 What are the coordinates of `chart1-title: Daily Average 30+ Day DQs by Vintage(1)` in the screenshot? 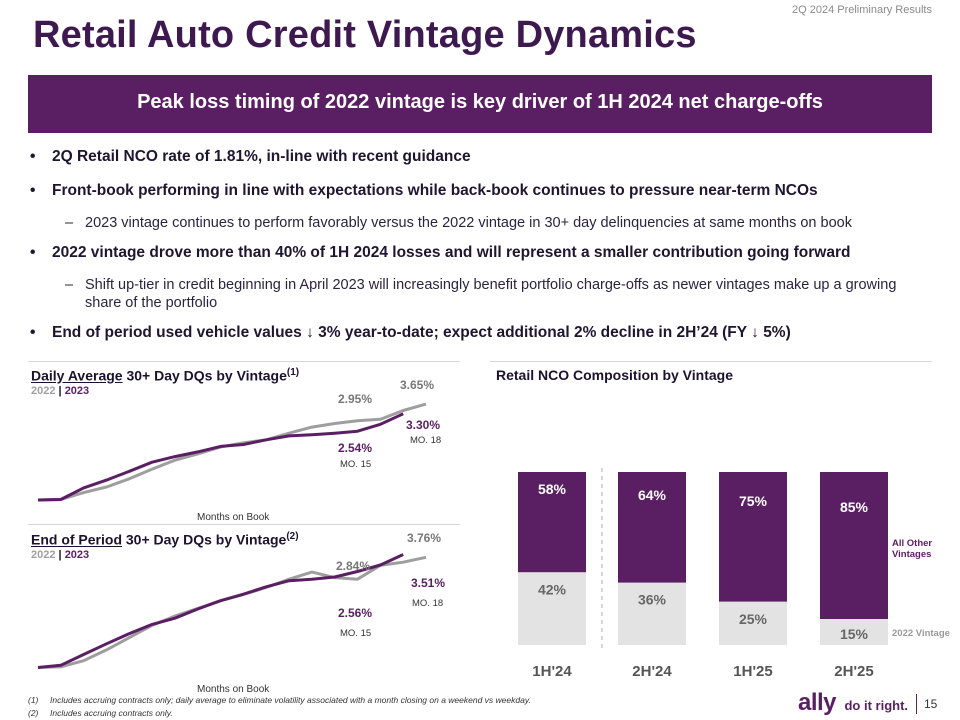 It's located at (165, 375).